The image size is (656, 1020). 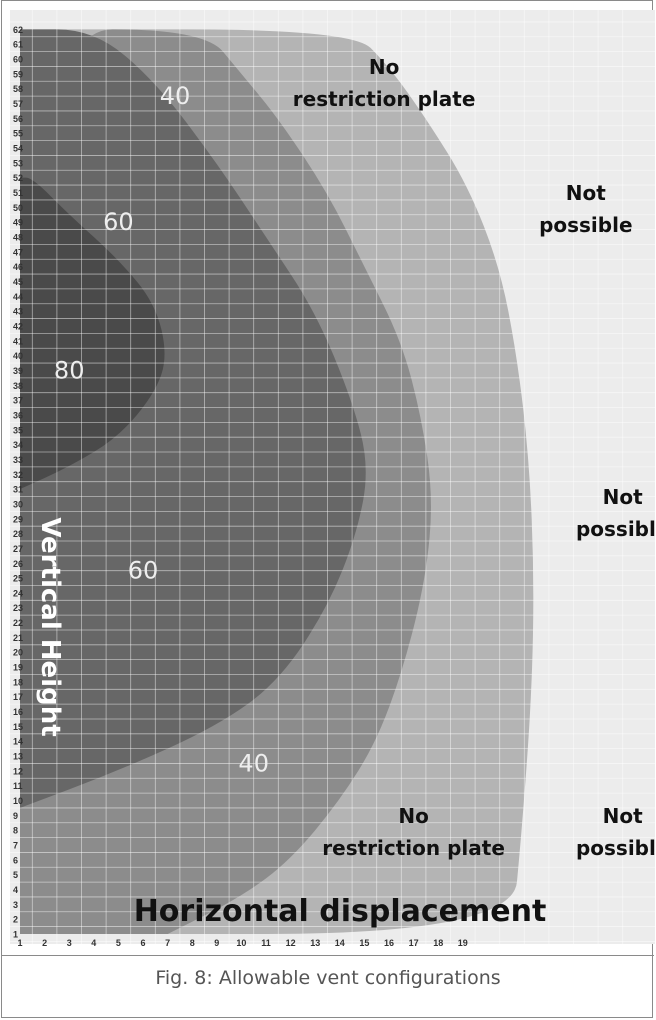 I want to click on contour-label-80: 80, so click(x=69, y=370).